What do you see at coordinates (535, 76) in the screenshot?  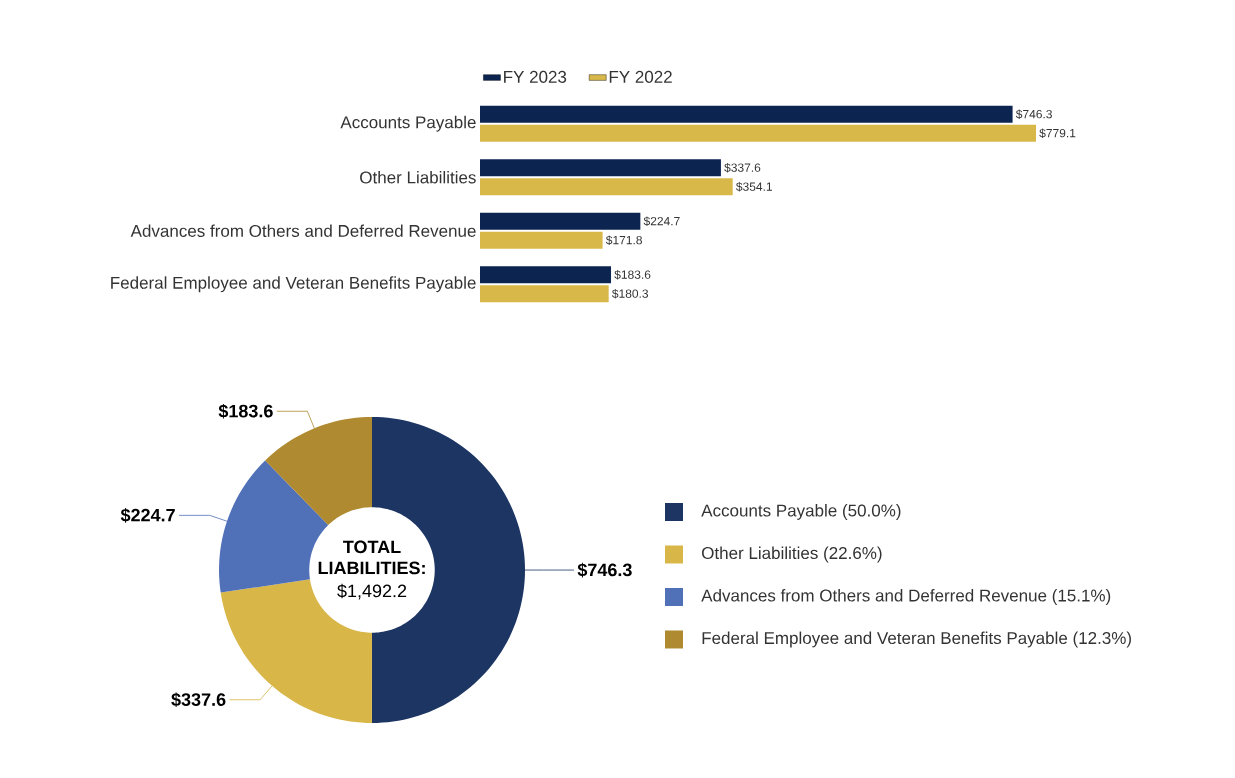 I see `legend-label: FY 2023` at bounding box center [535, 76].